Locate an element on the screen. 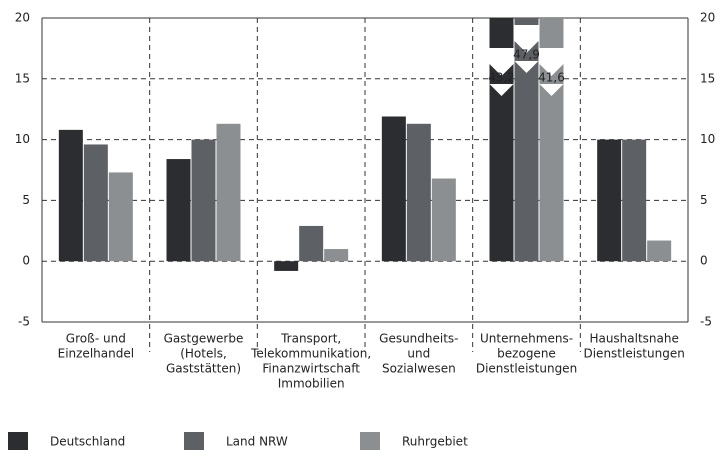 The height and width of the screenshot is (458, 724). x-tick-label: Unternehmens- is located at coordinates (526, 339).